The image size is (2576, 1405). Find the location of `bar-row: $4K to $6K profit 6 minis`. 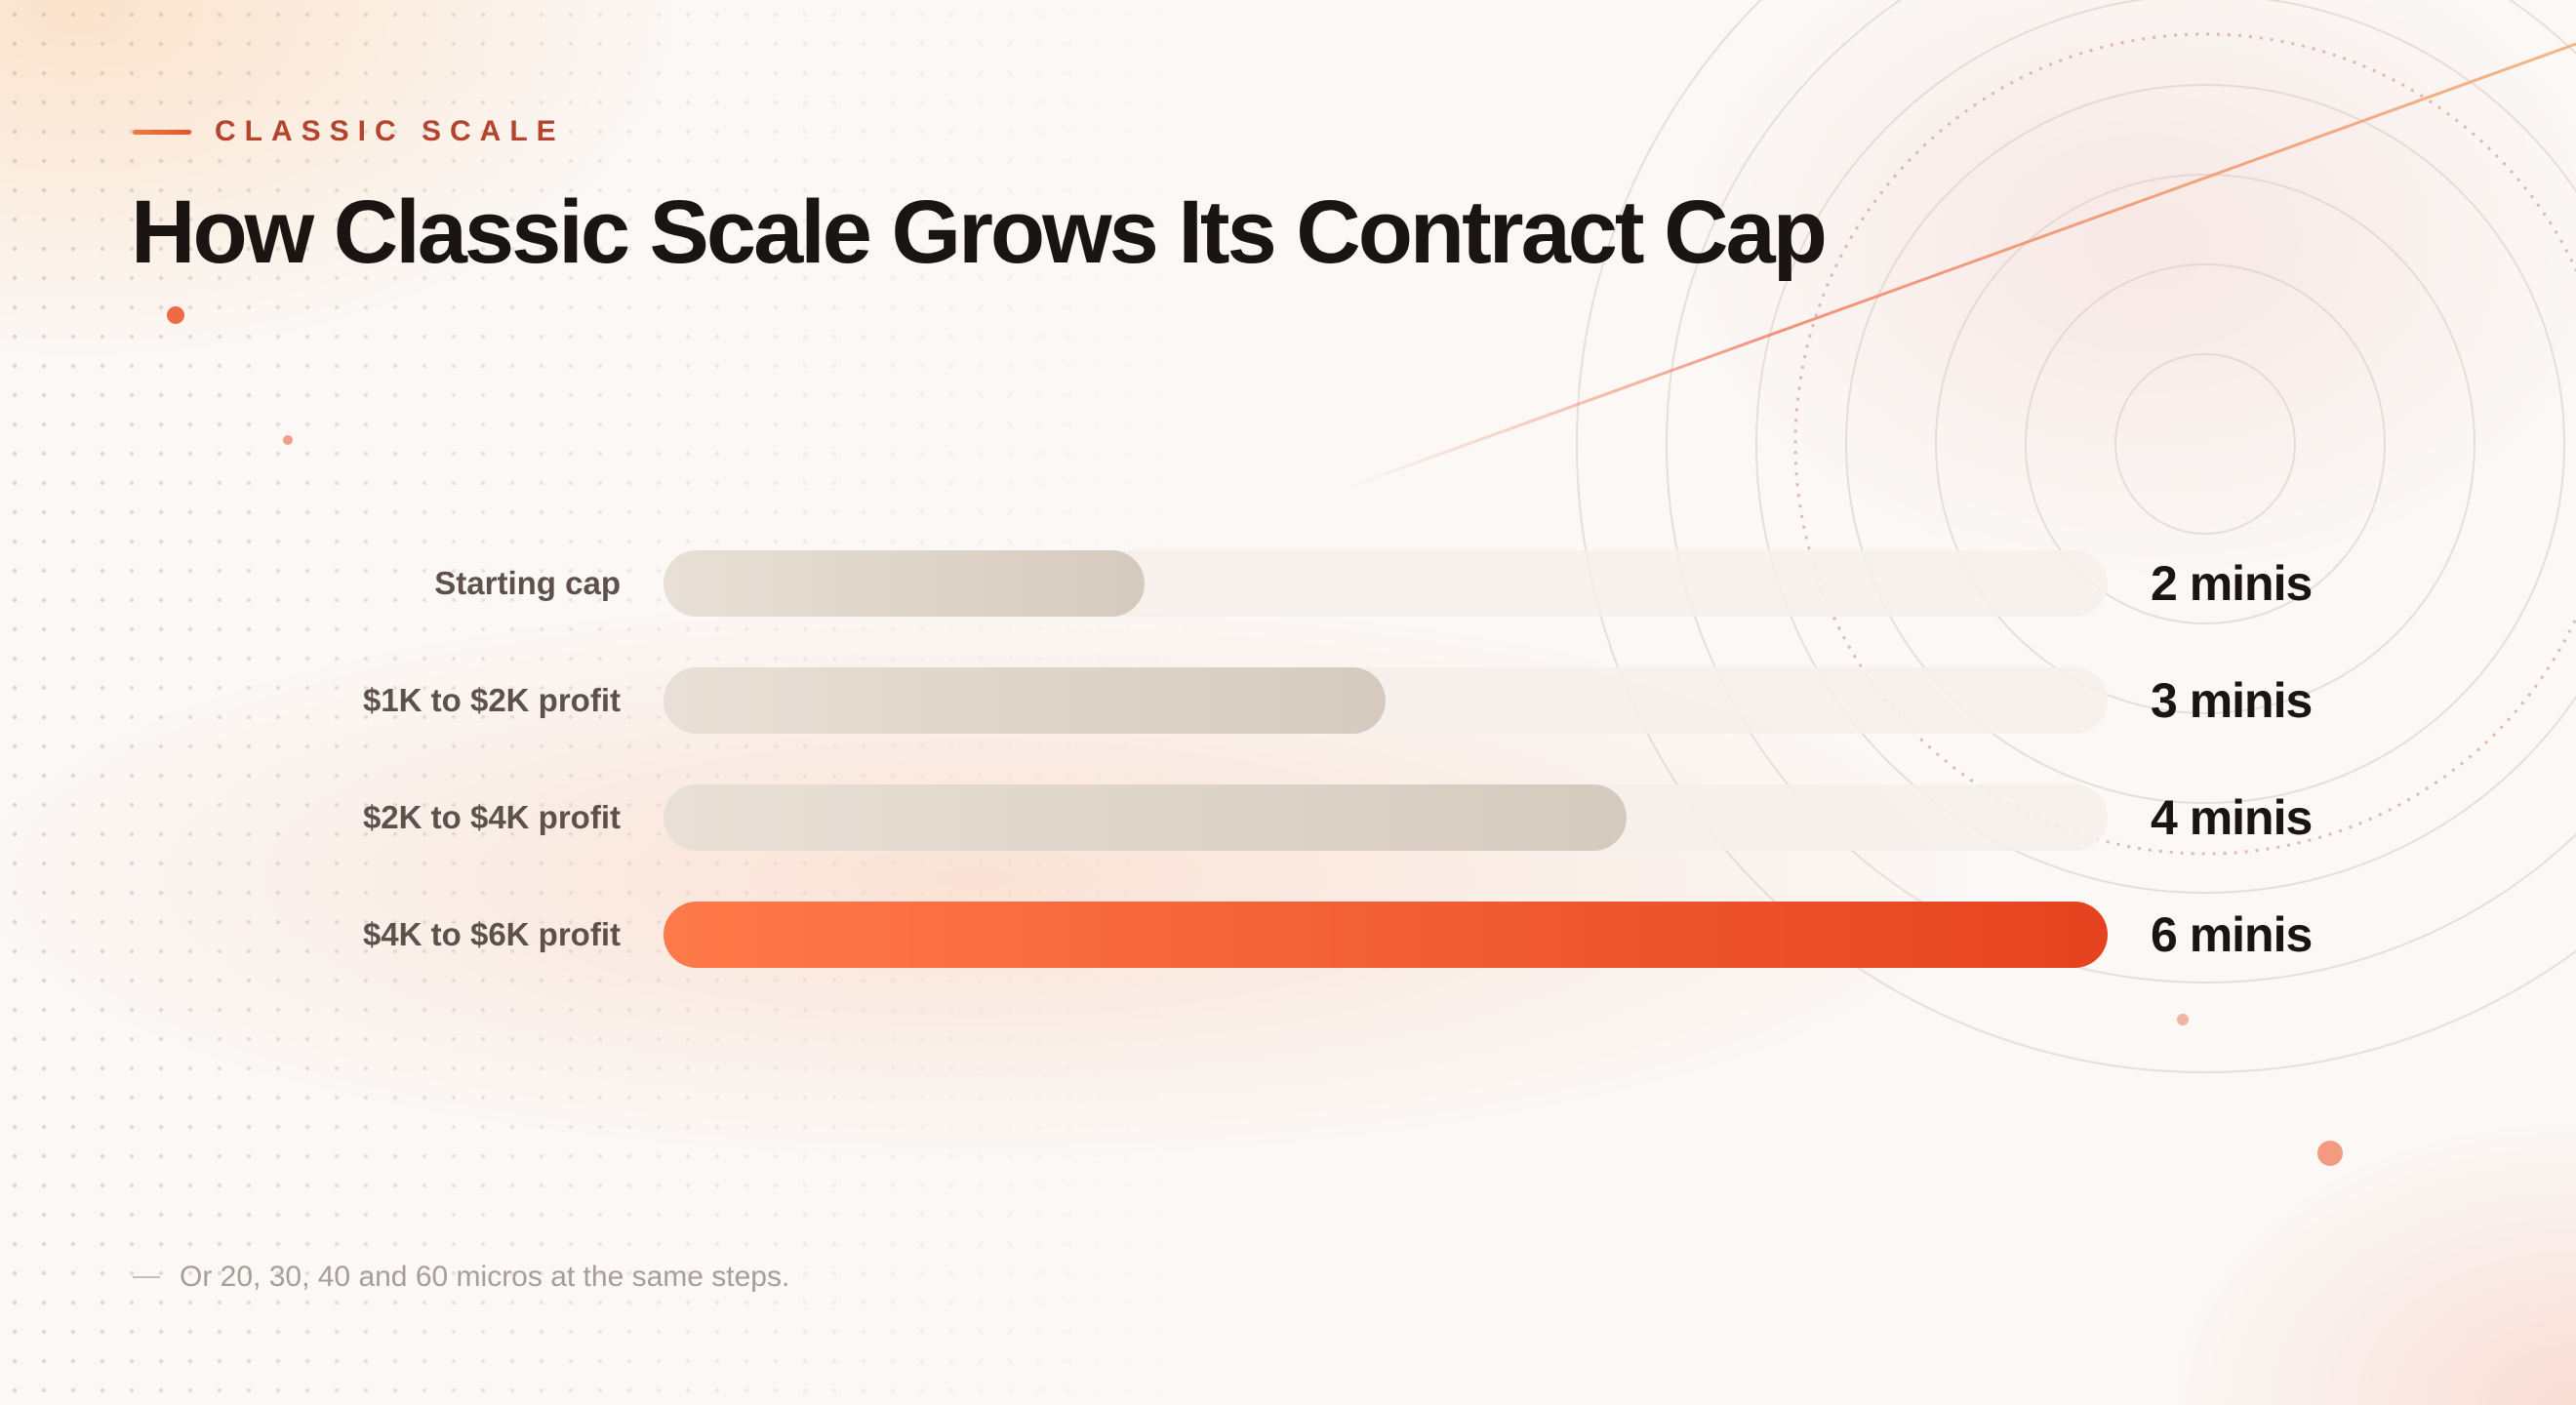

bar-row: $4K to $6K profit 6 minis is located at coordinates (1288, 935).